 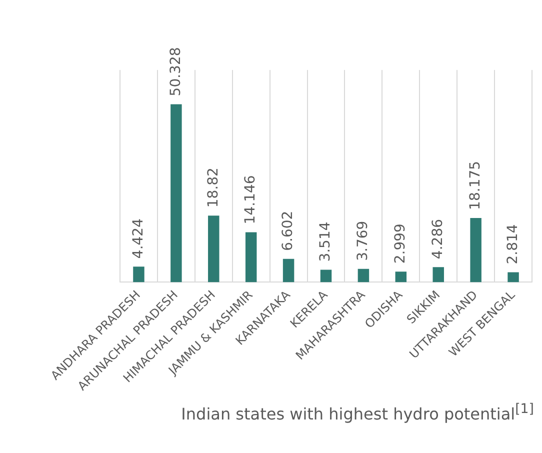 I want to click on data-label: 3.514, so click(x=326, y=242).